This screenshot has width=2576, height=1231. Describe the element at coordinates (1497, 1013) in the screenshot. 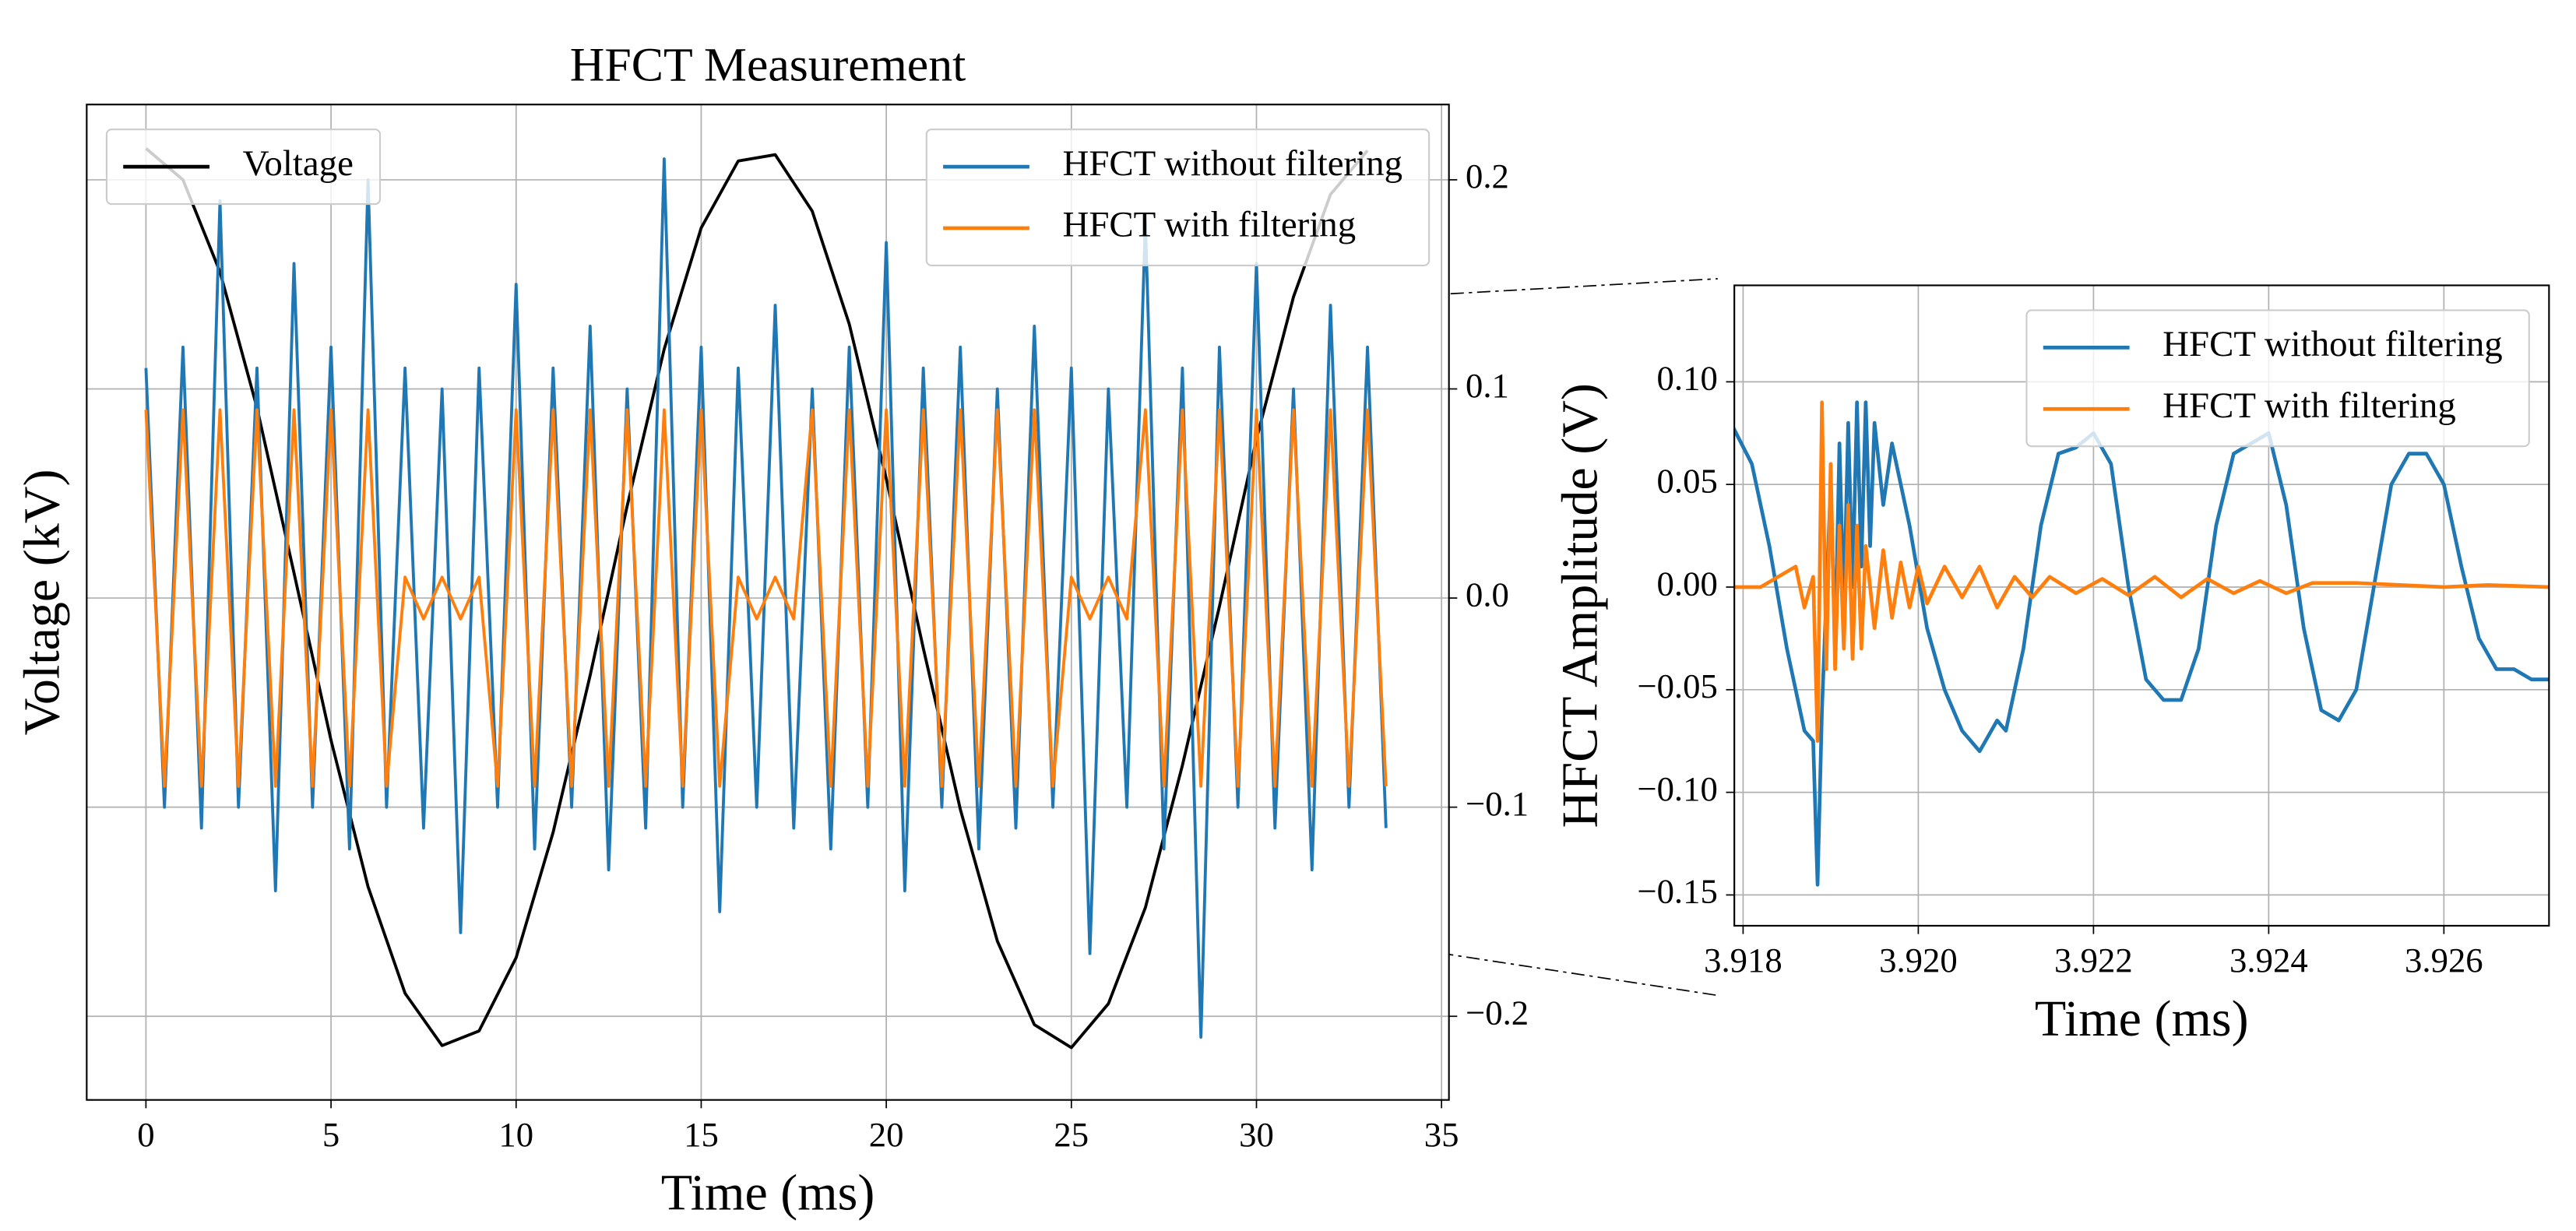

I see `y2-tick-label: −0.2` at that location.